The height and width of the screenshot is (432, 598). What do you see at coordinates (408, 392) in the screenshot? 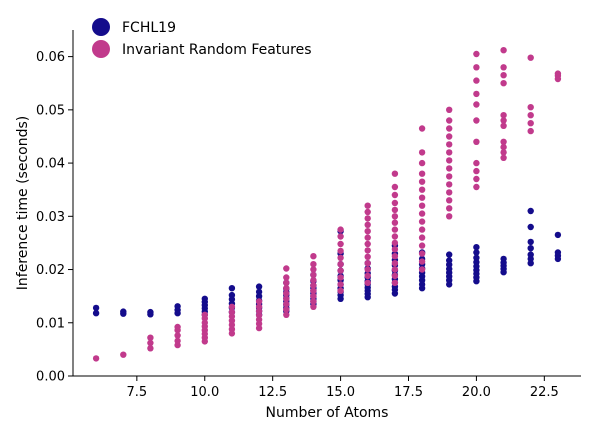
I see `x-tick-label: 17.5` at bounding box center [408, 392].